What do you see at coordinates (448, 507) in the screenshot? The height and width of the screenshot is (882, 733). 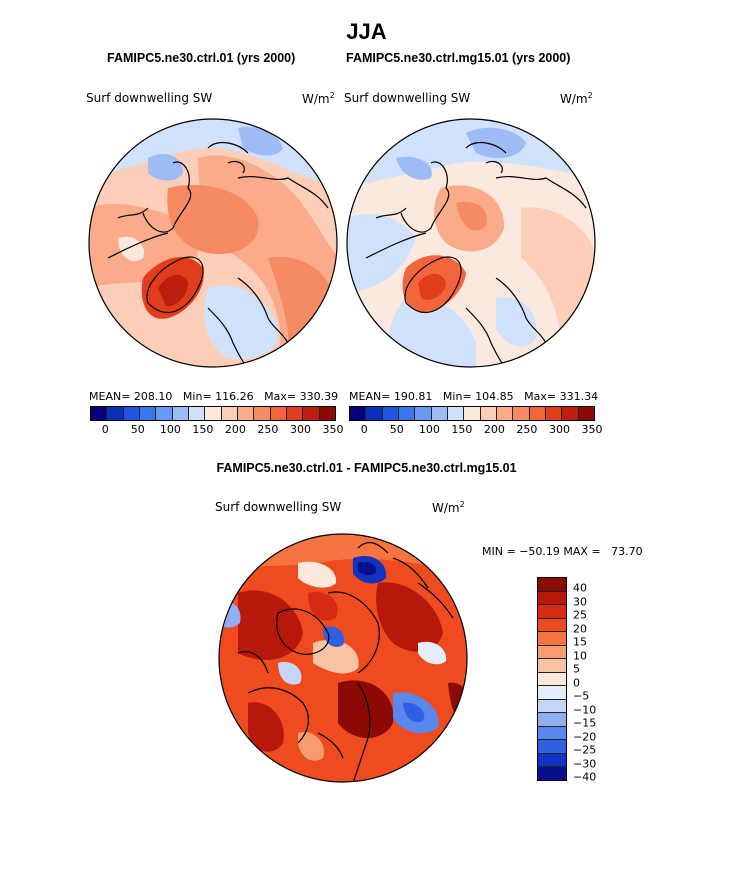 I see `diff-units-label: W/m2` at bounding box center [448, 507].